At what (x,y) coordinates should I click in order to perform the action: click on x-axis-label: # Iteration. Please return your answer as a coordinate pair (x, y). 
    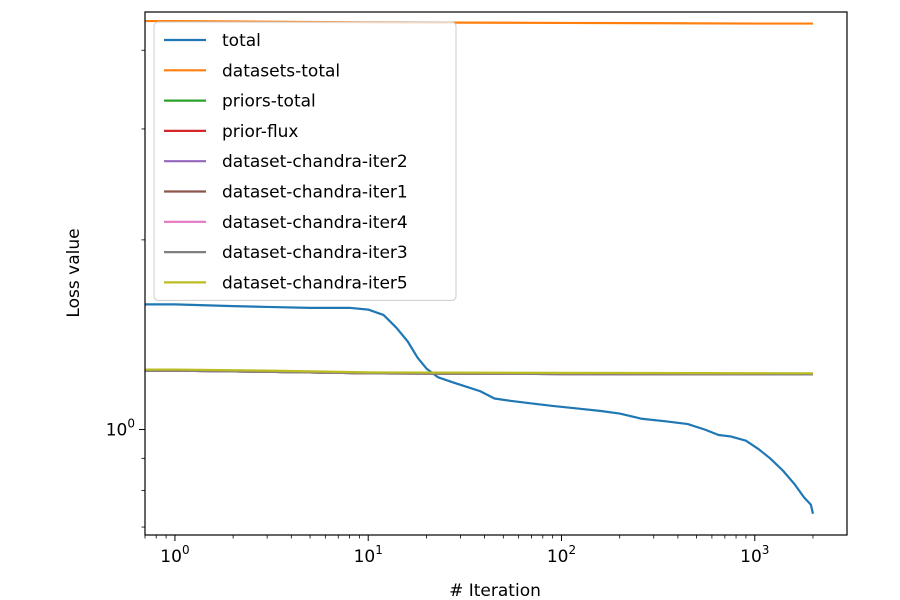
    Looking at the image, I should click on (495, 590).